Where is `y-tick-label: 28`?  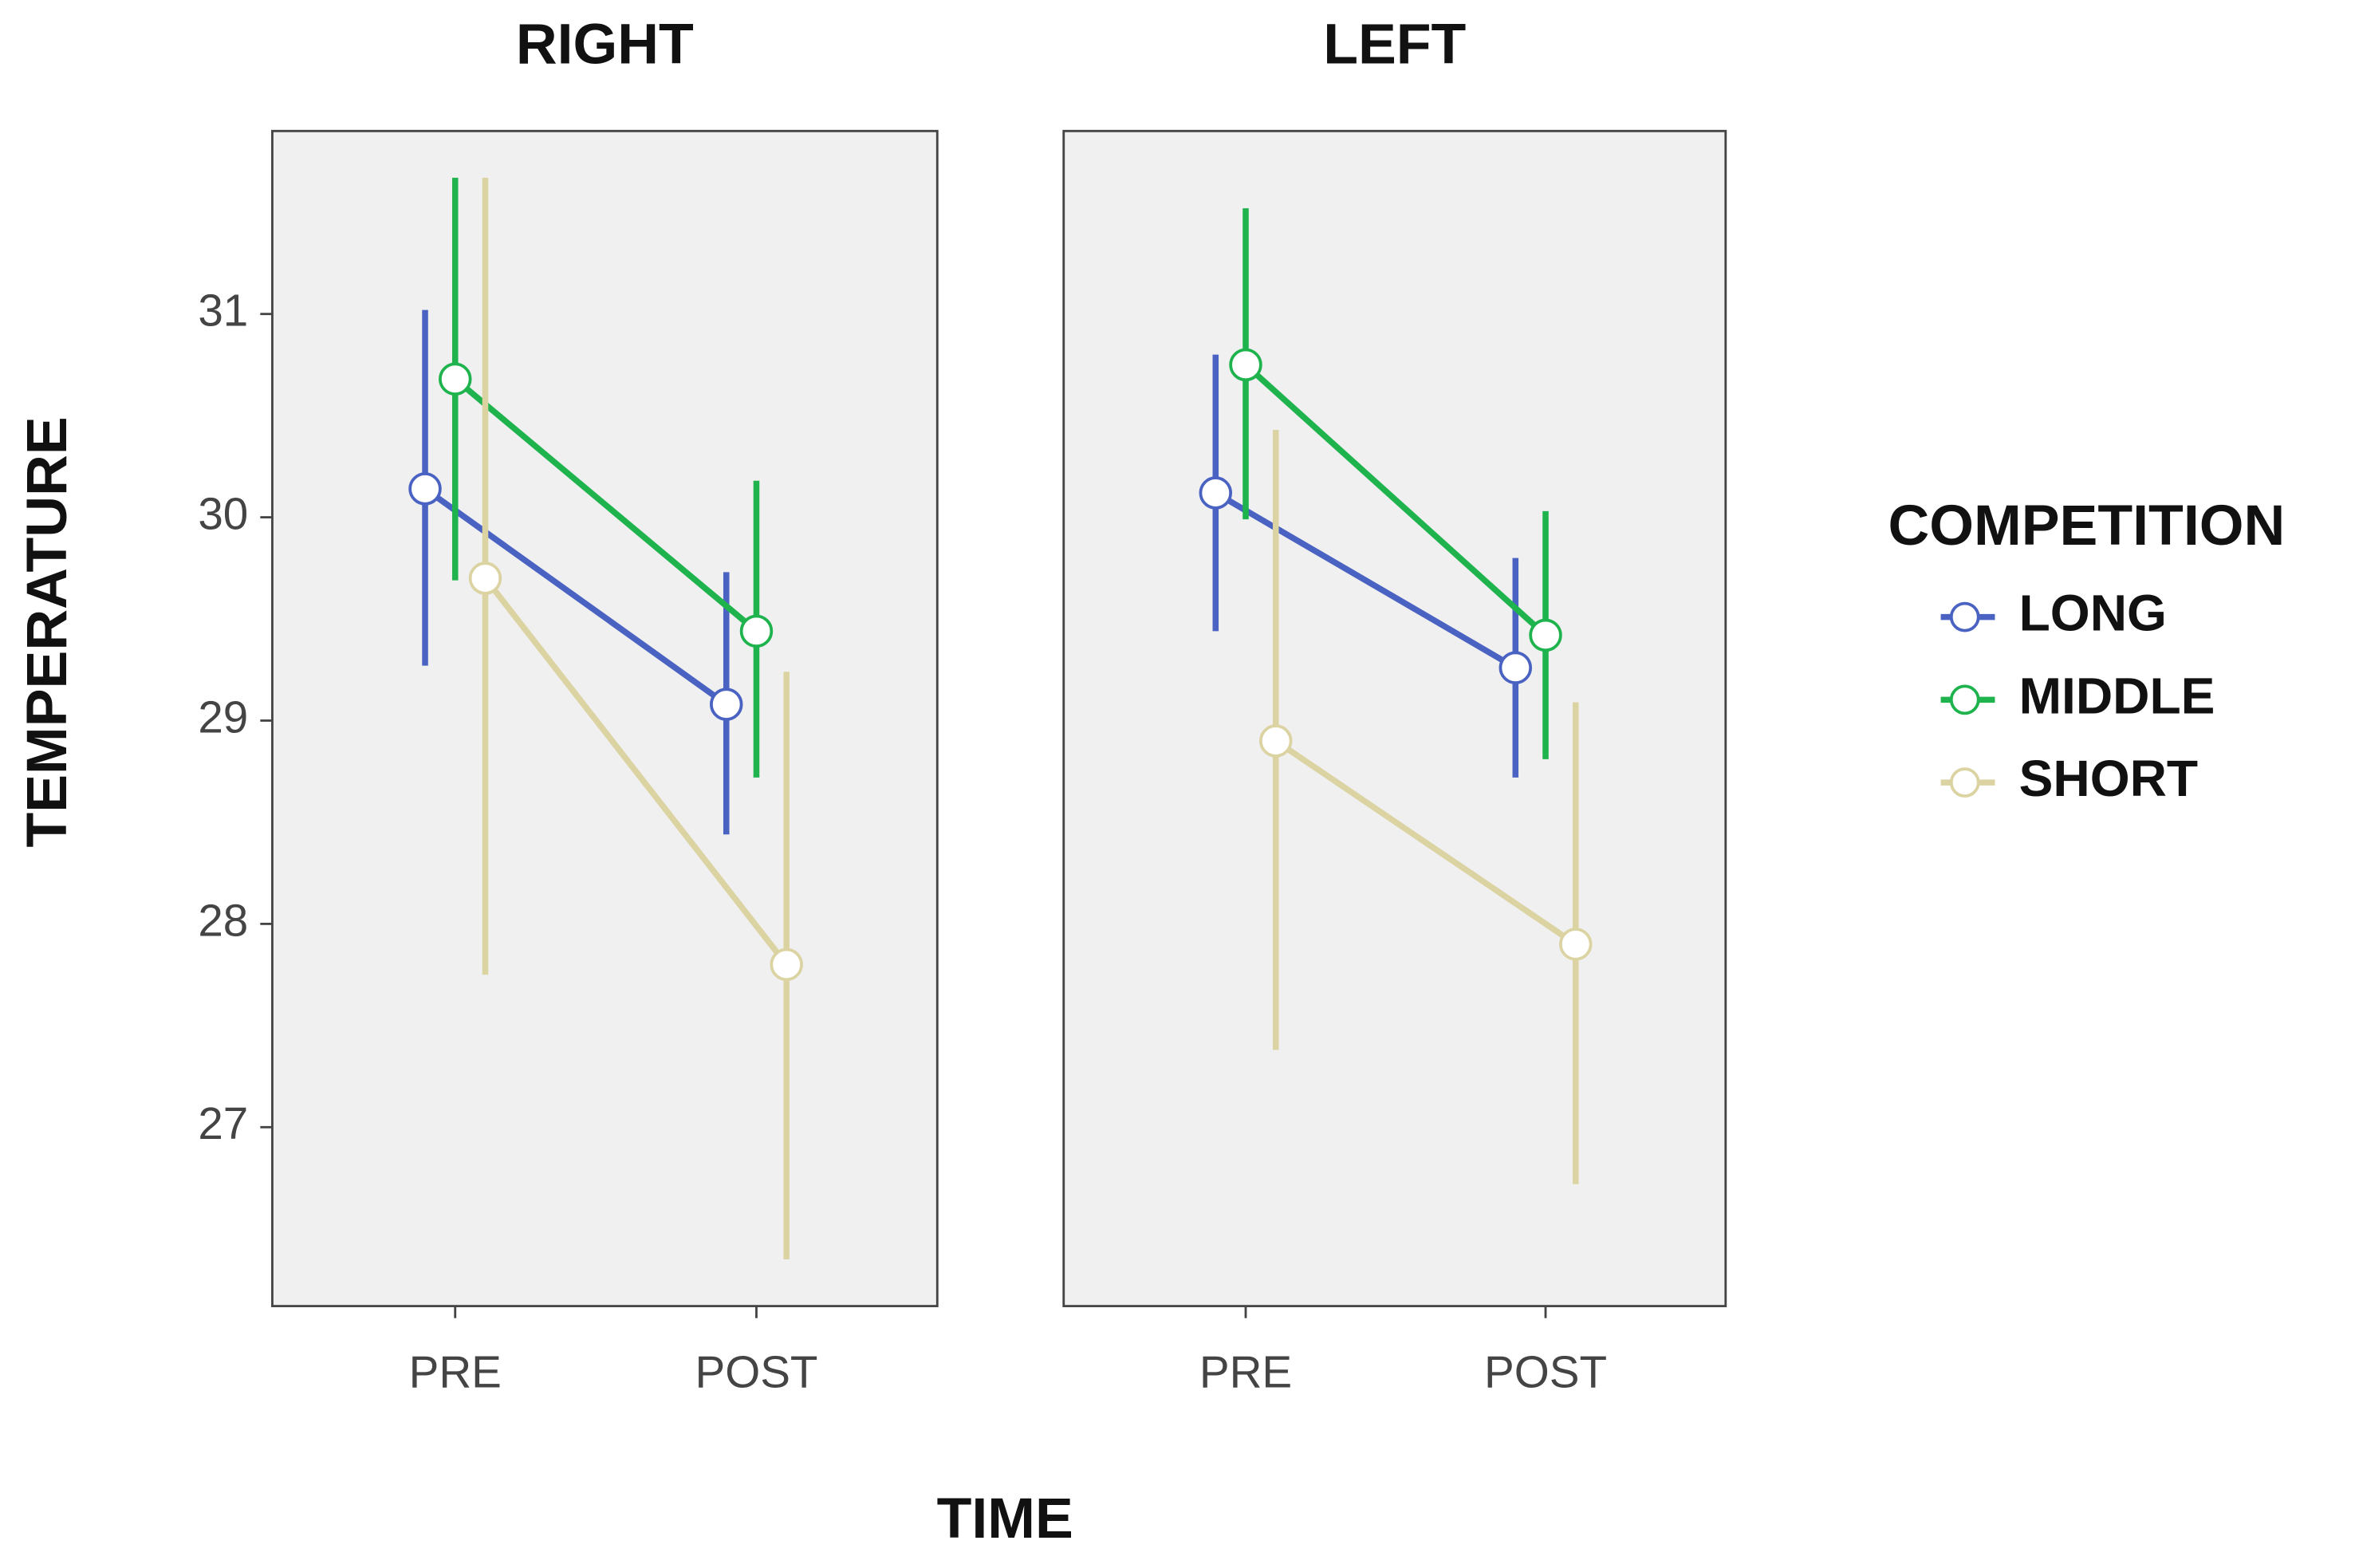
y-tick-label: 28 is located at coordinates (223, 920).